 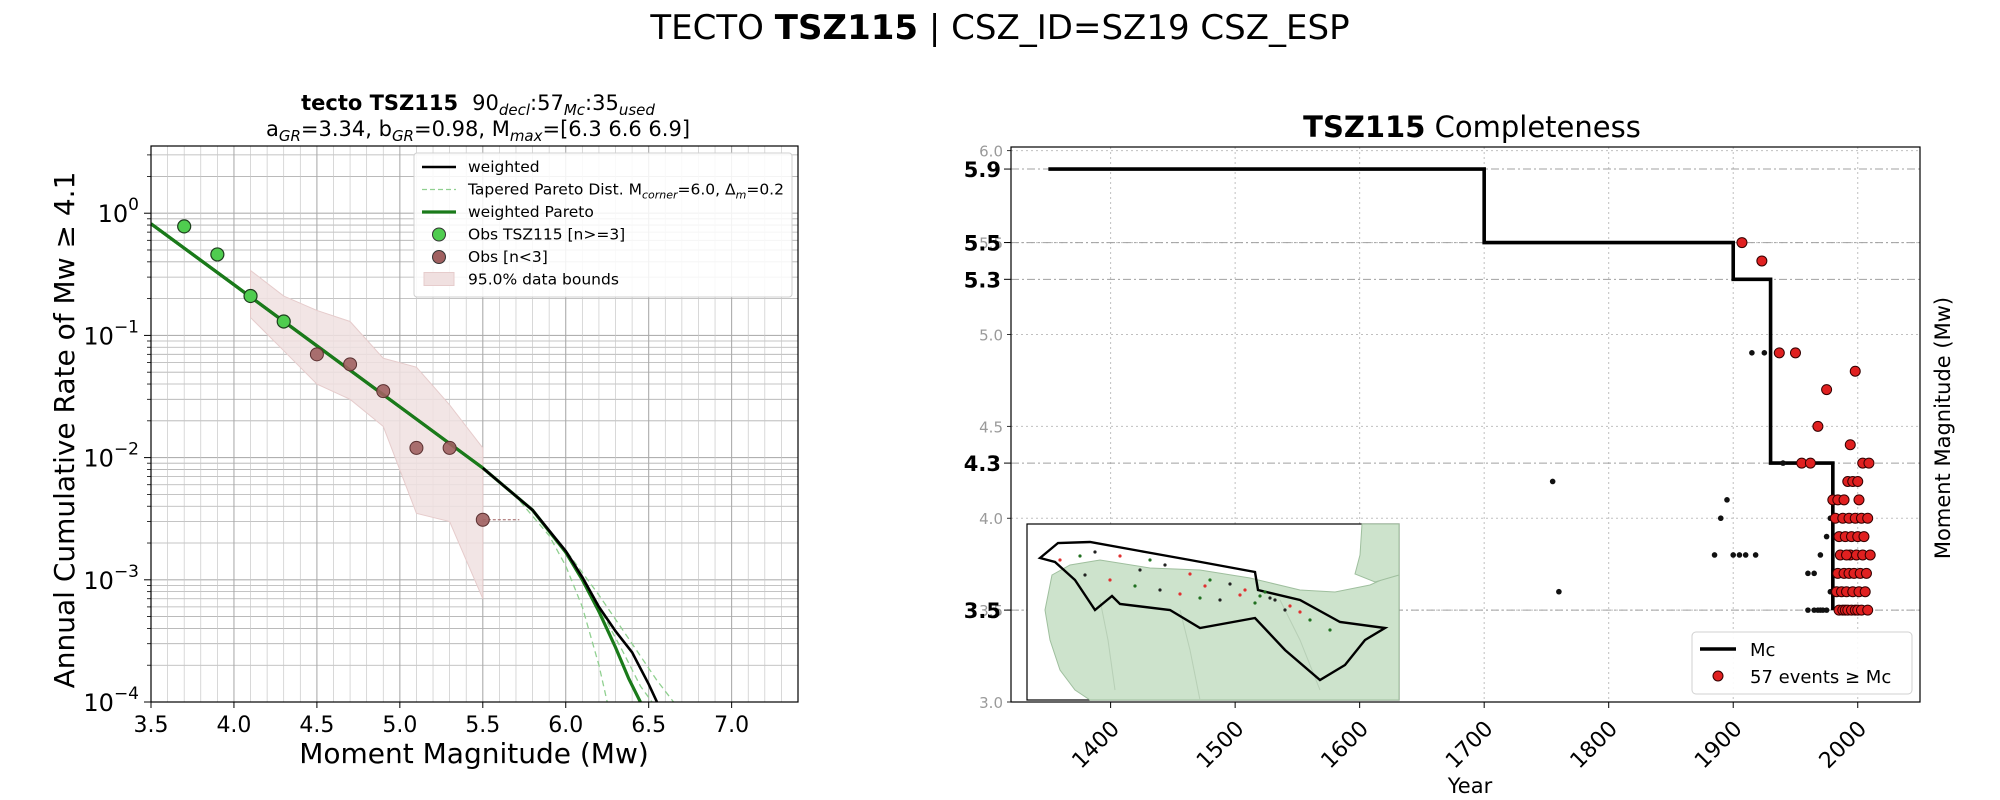 What do you see at coordinates (316, 725) in the screenshot?
I see `x-tick-label: 4.5` at bounding box center [316, 725].